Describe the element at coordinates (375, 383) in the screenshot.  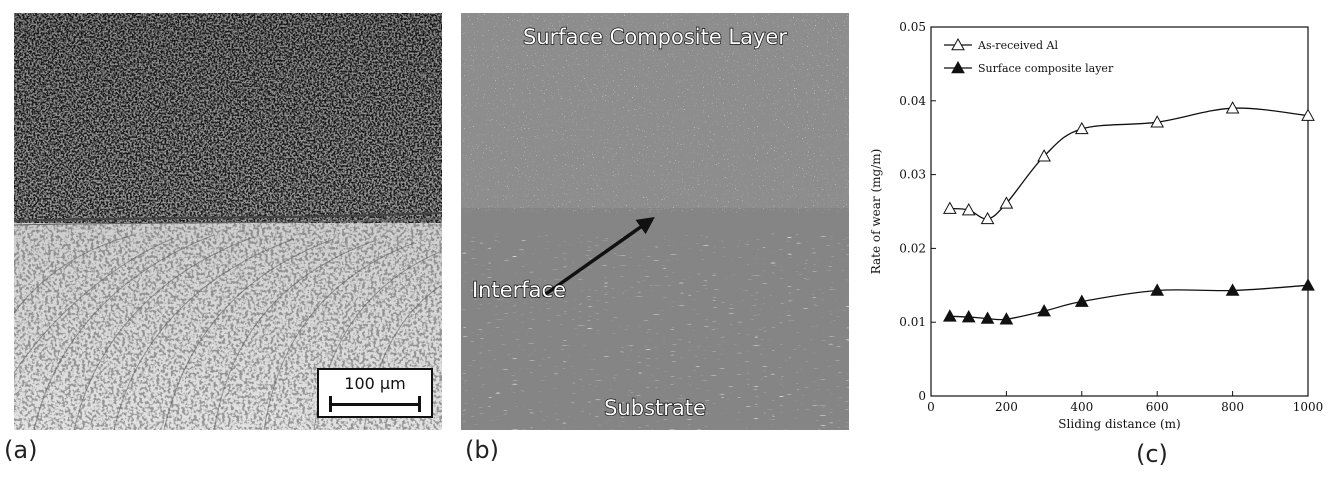
I see `scale-bar-label: 100 µm` at that location.